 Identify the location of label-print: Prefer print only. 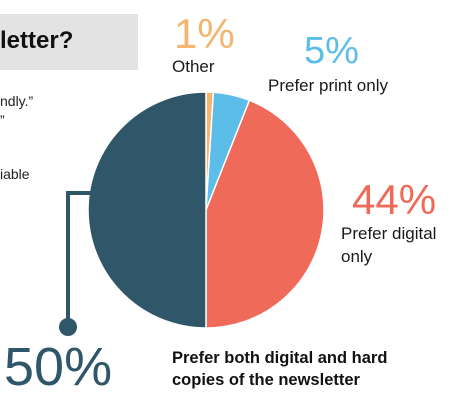
(328, 85).